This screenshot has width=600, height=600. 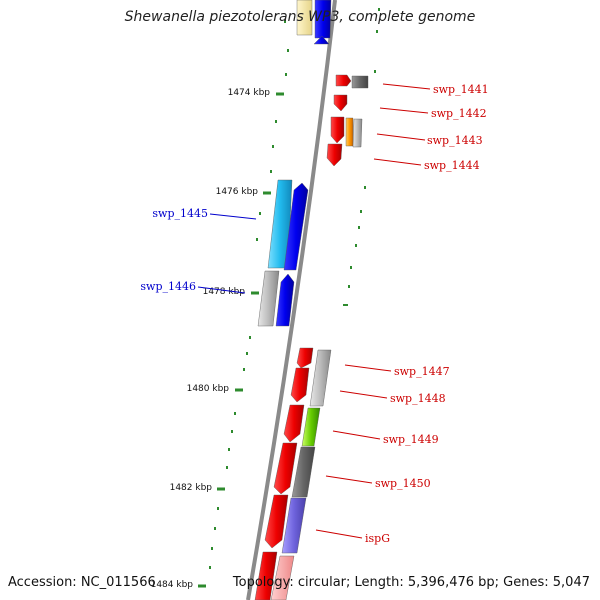 What do you see at coordinates (422, 371) in the screenshot?
I see `gene-label-swp-1447: swp_1447` at bounding box center [422, 371].